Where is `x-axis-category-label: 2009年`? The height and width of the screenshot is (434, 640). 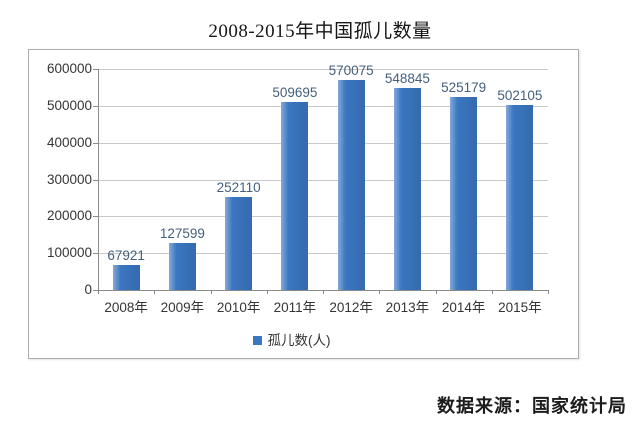 x-axis-category-label: 2009年 is located at coordinates (182, 307).